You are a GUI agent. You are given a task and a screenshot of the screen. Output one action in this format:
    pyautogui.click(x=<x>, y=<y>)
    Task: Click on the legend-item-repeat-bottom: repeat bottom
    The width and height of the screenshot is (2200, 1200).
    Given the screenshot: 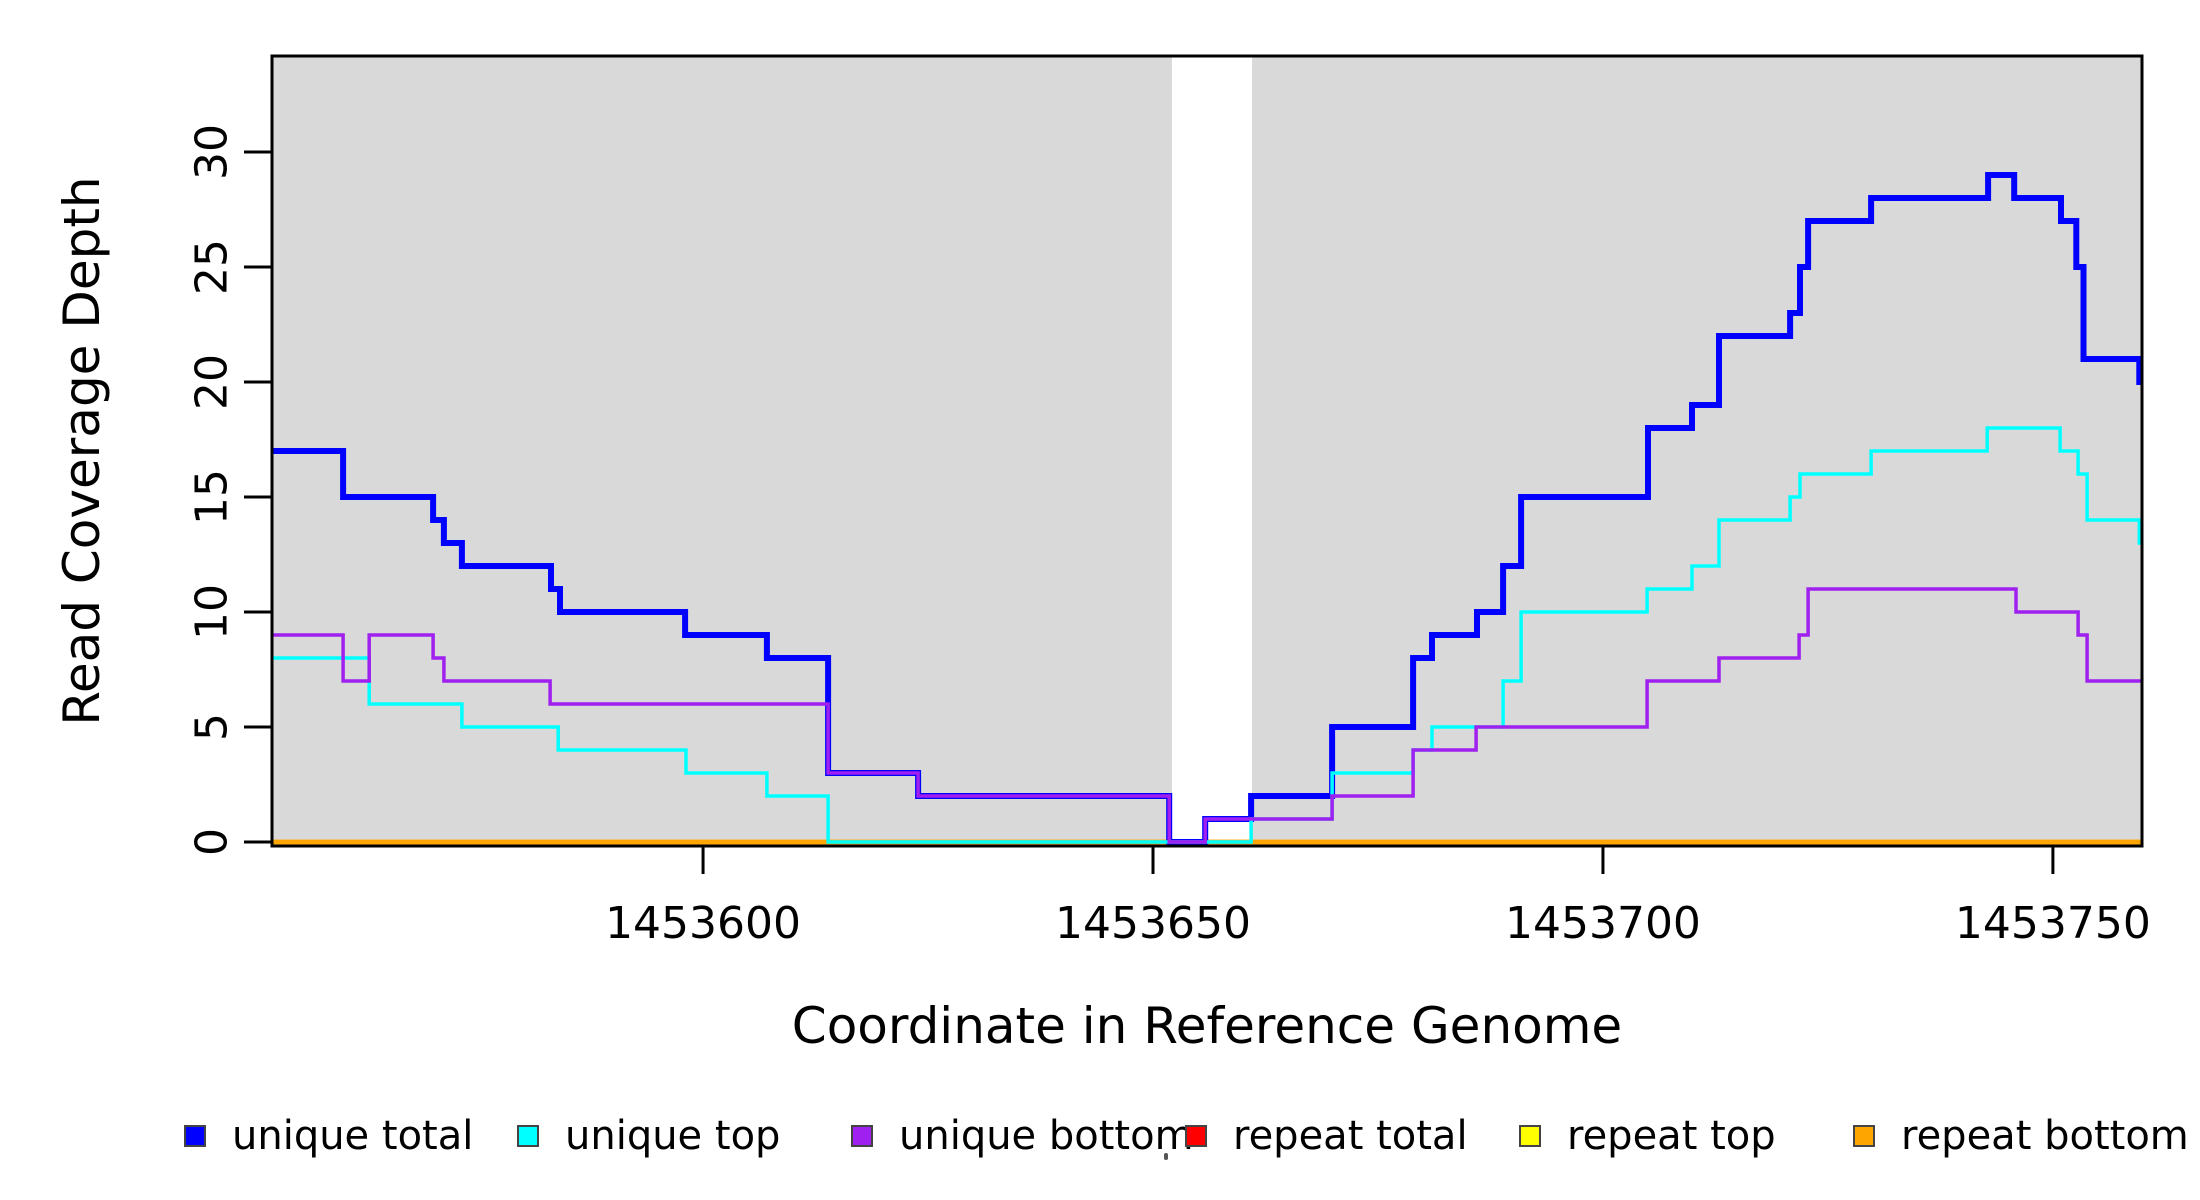 What is the action you would take?
    pyautogui.click(x=2021, y=1136)
    